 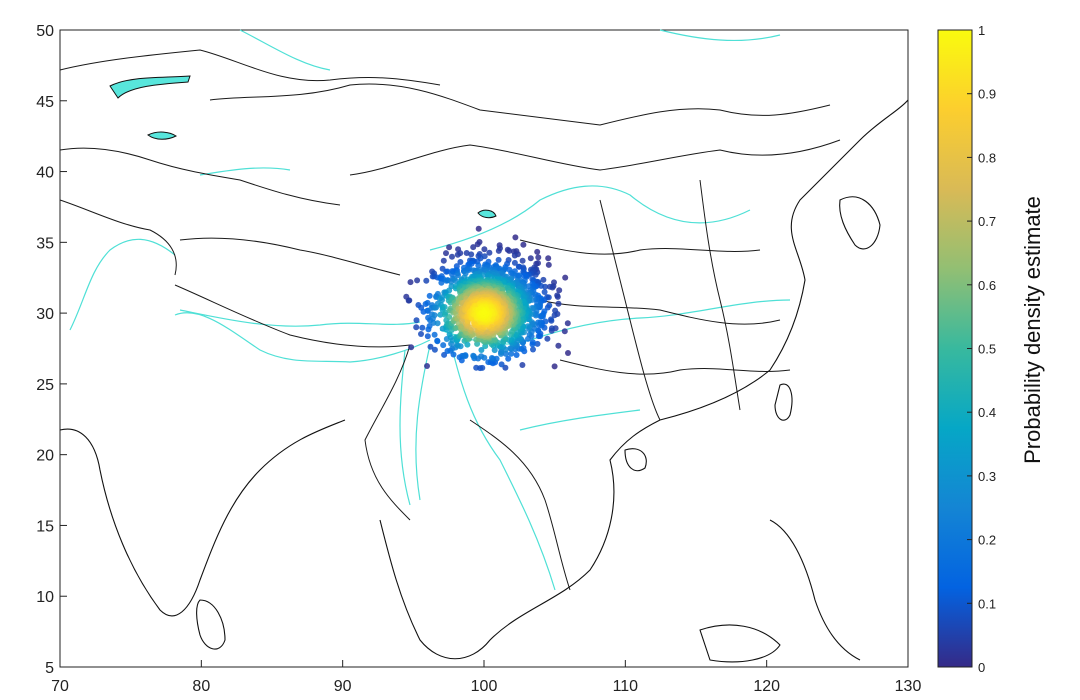 What do you see at coordinates (45, 102) in the screenshot?
I see `y-tick-label: 45` at bounding box center [45, 102].